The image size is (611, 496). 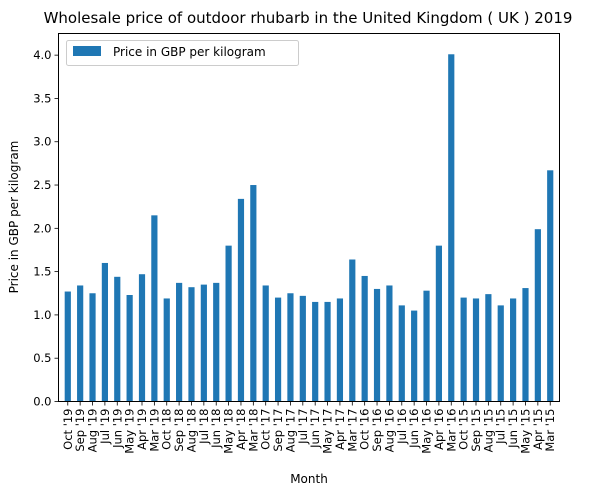 I want to click on y-axis-ticks: 0.0 0.5 1.0 1.5 2.0 2.5 3.0 3.5 4.0, so click(x=46, y=228).